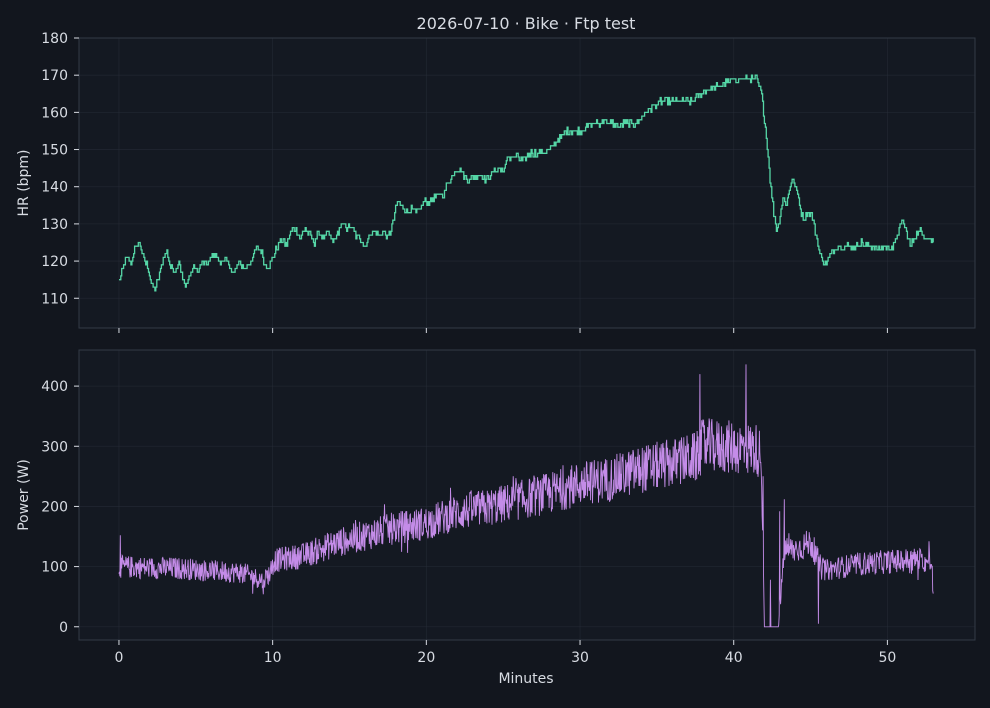 The width and height of the screenshot is (990, 708). What do you see at coordinates (54, 507) in the screenshot?
I see `power-y-tick-label: 200` at bounding box center [54, 507].